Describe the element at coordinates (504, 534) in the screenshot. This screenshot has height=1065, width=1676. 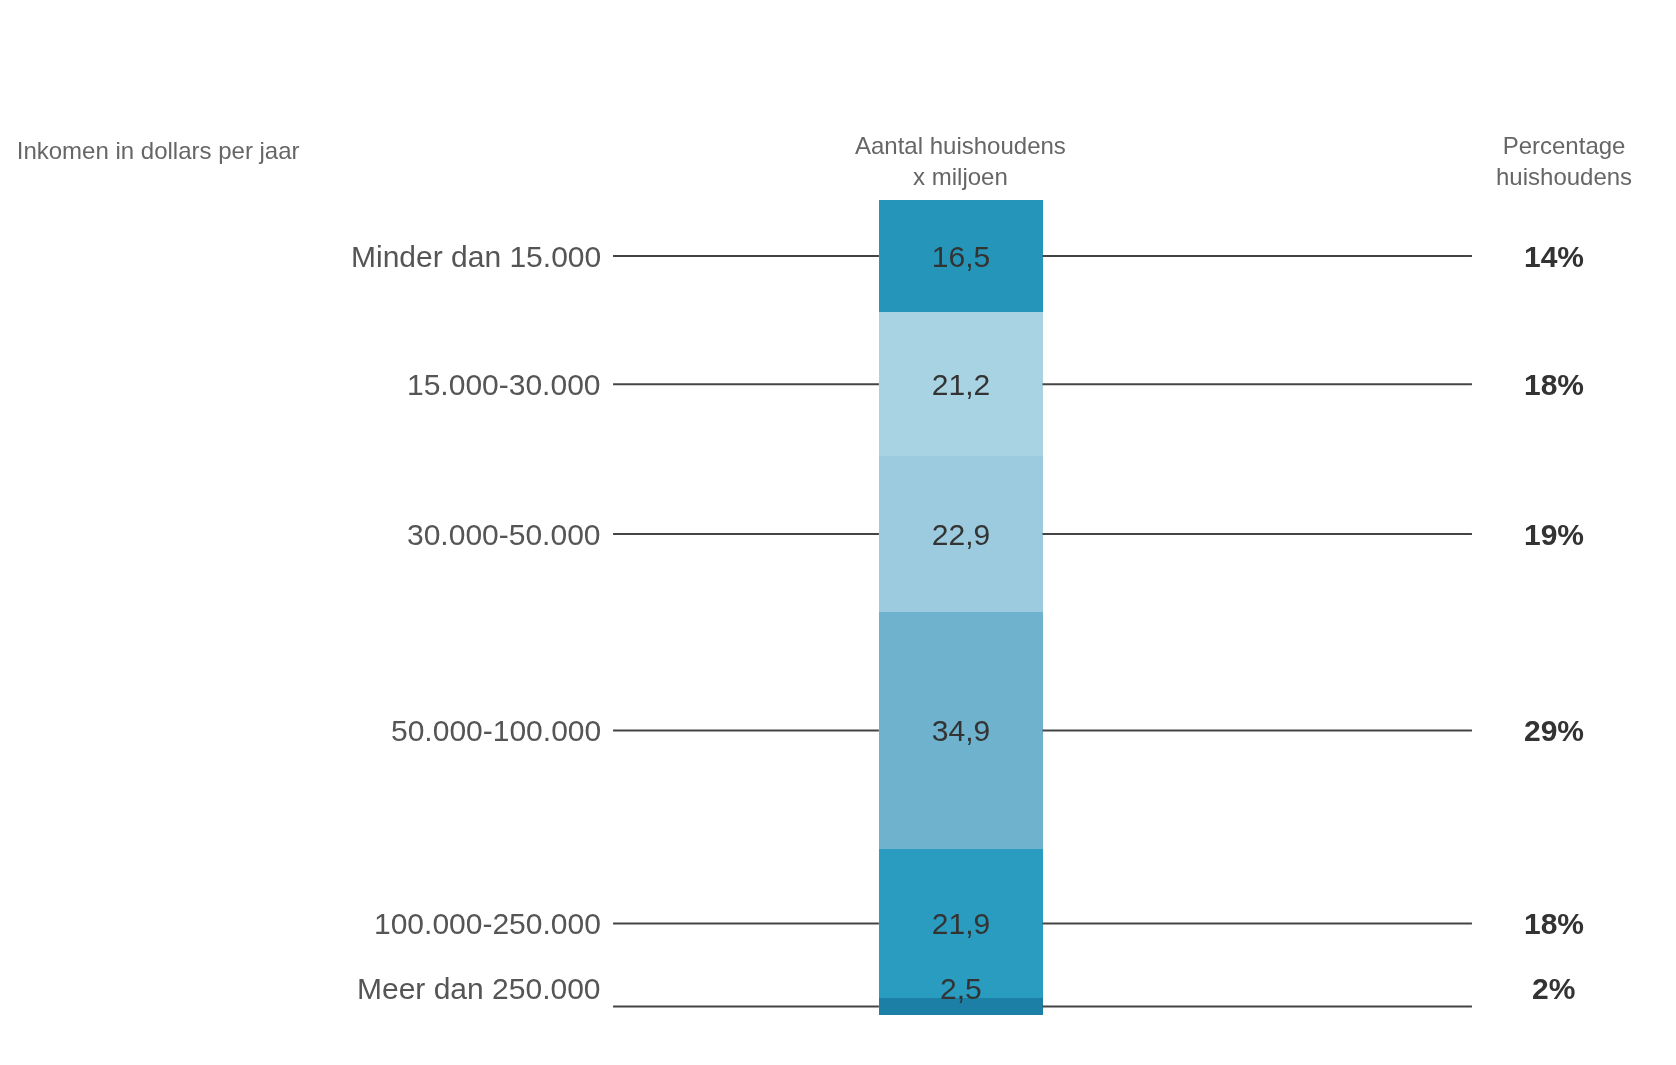
I see `text: 30.000-50.000` at that location.